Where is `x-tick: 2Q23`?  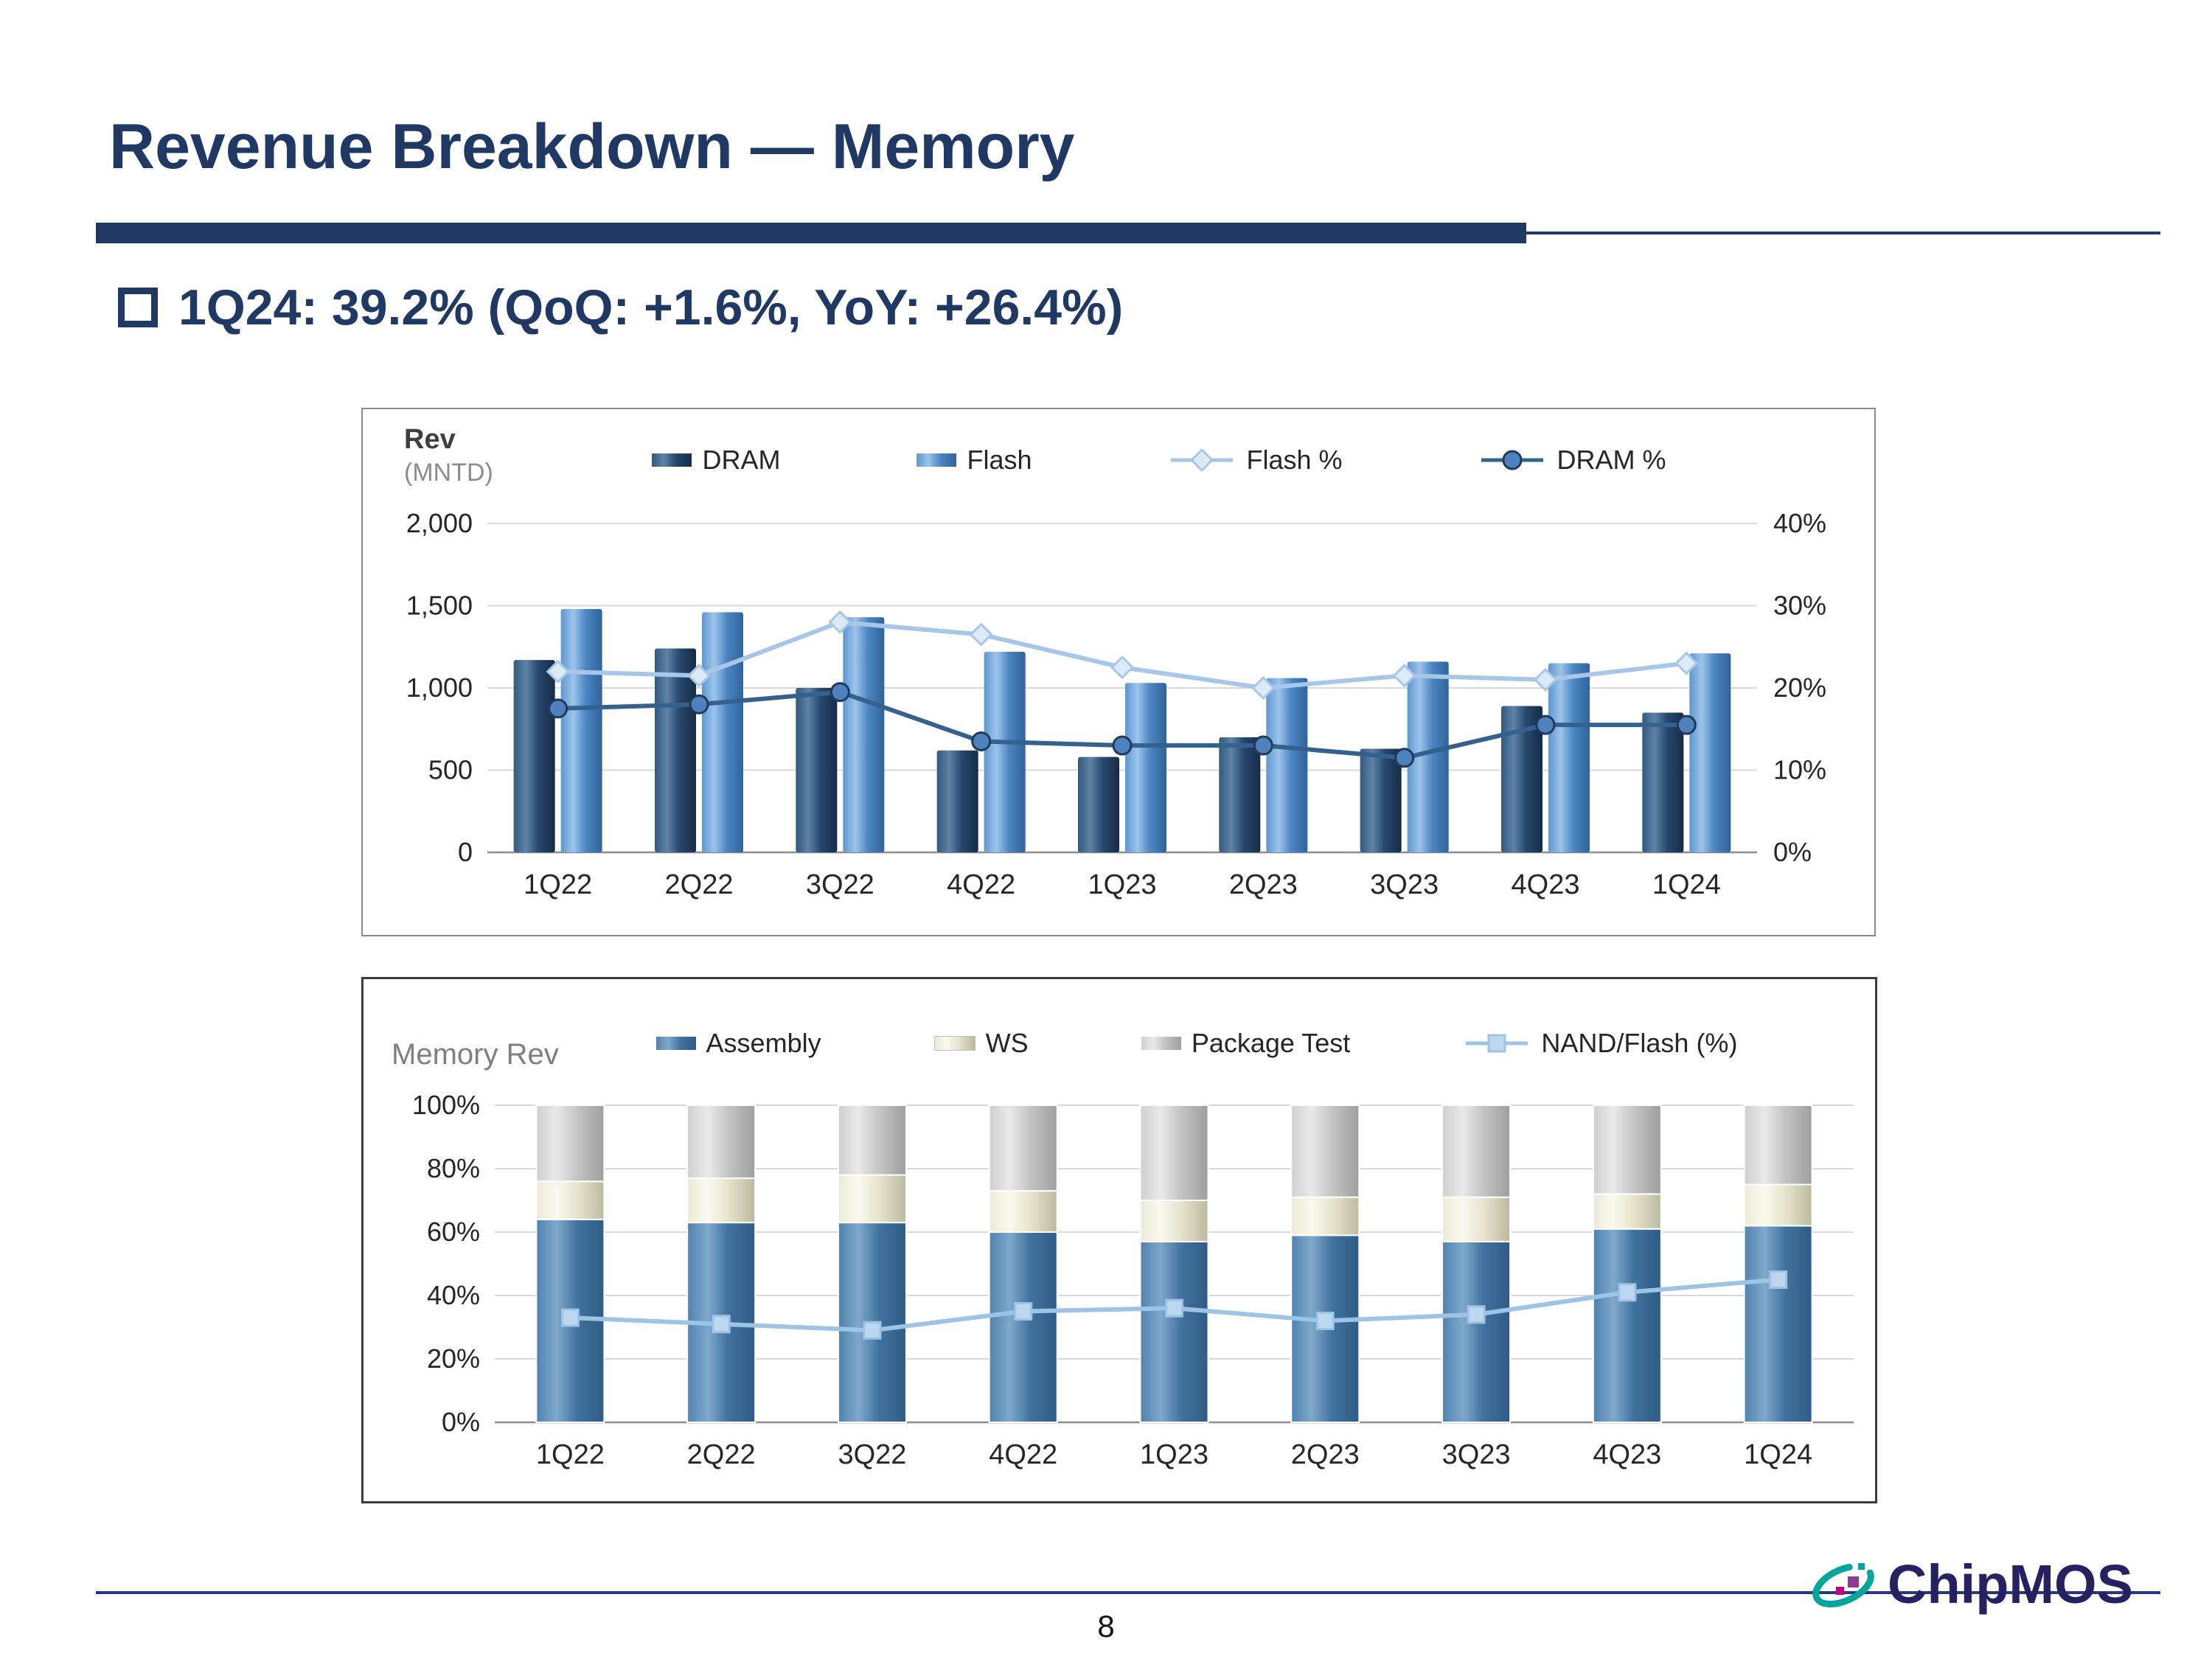 x-tick: 2Q23 is located at coordinates (1325, 1454).